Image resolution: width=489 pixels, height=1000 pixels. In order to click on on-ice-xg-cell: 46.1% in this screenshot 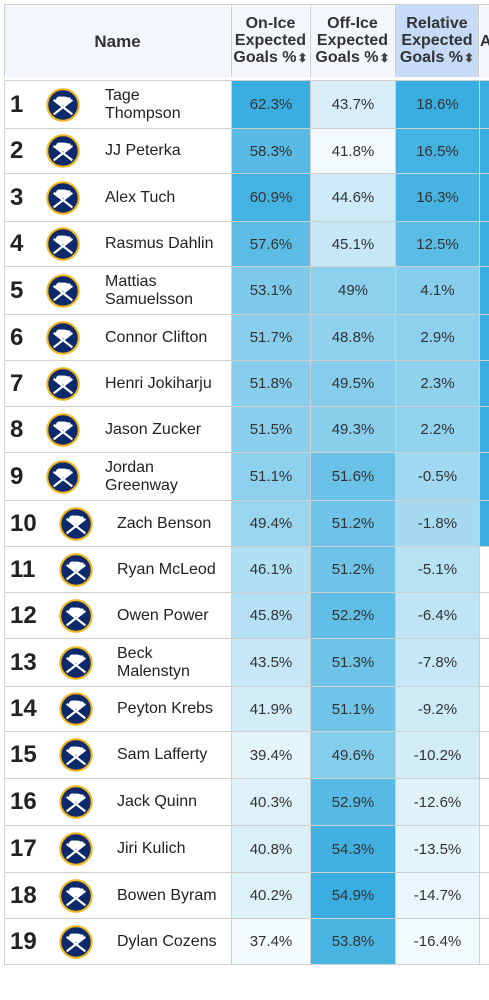, I will do `click(270, 569)`.